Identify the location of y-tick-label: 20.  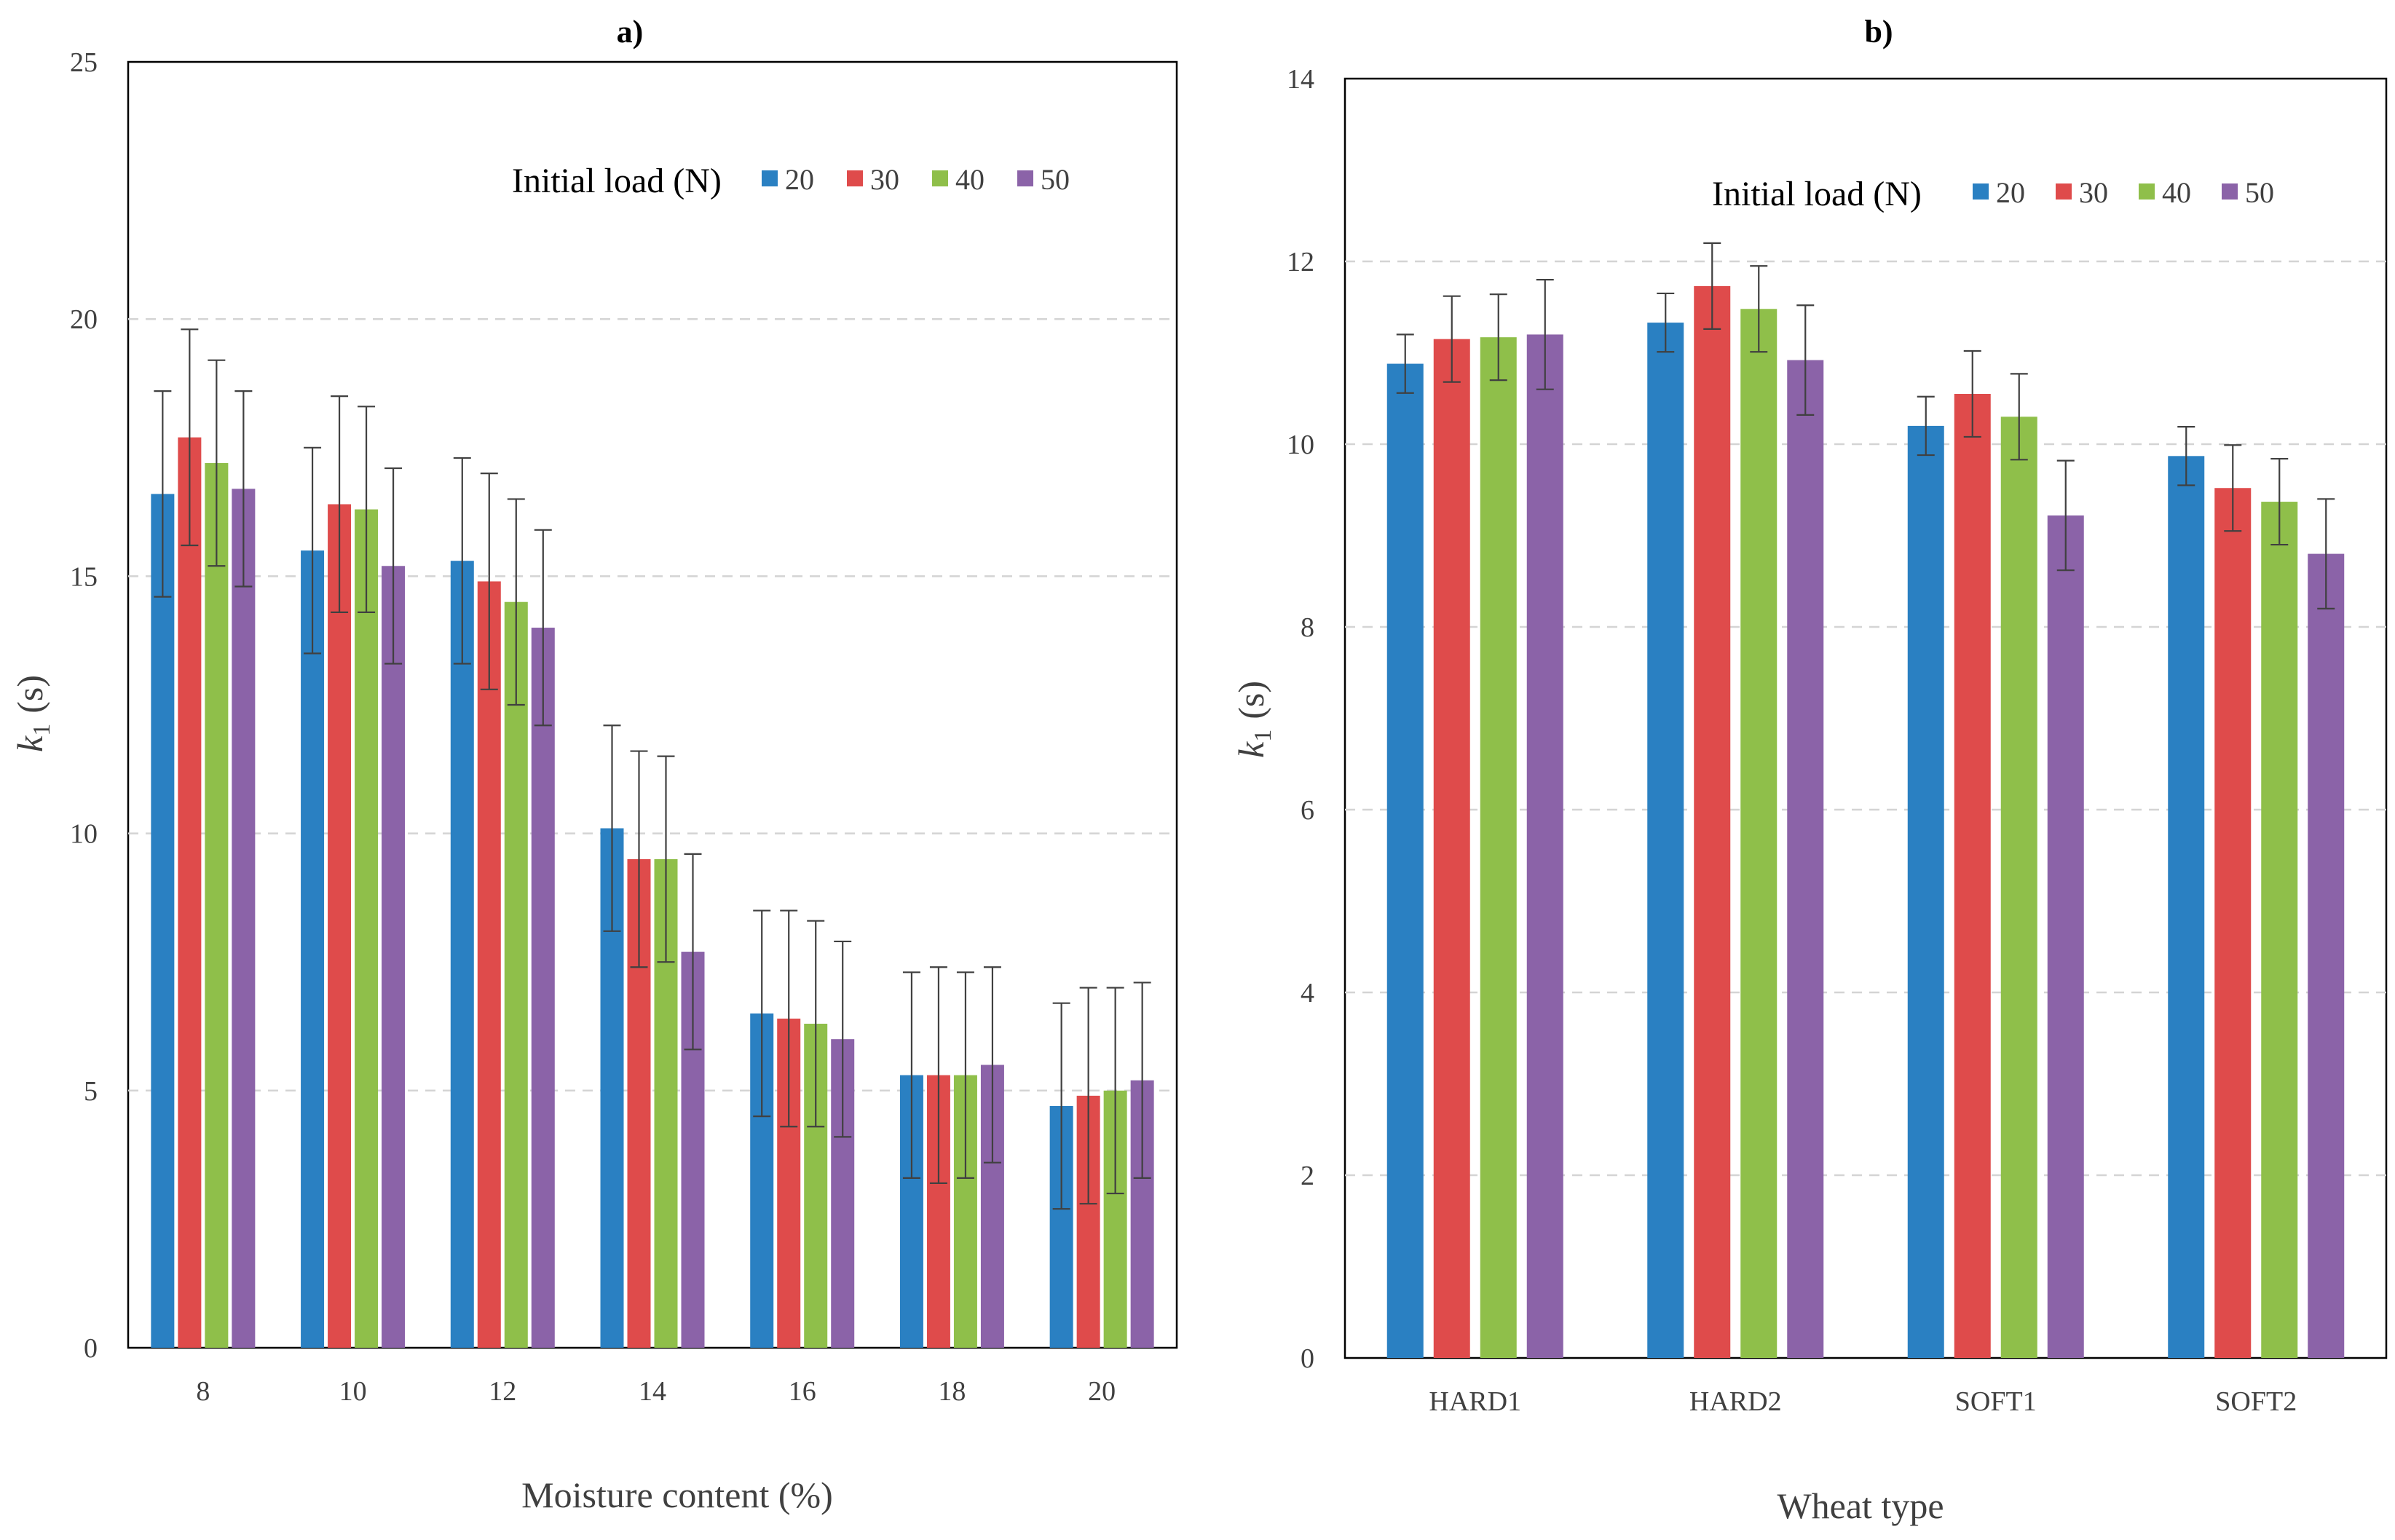
(84, 319).